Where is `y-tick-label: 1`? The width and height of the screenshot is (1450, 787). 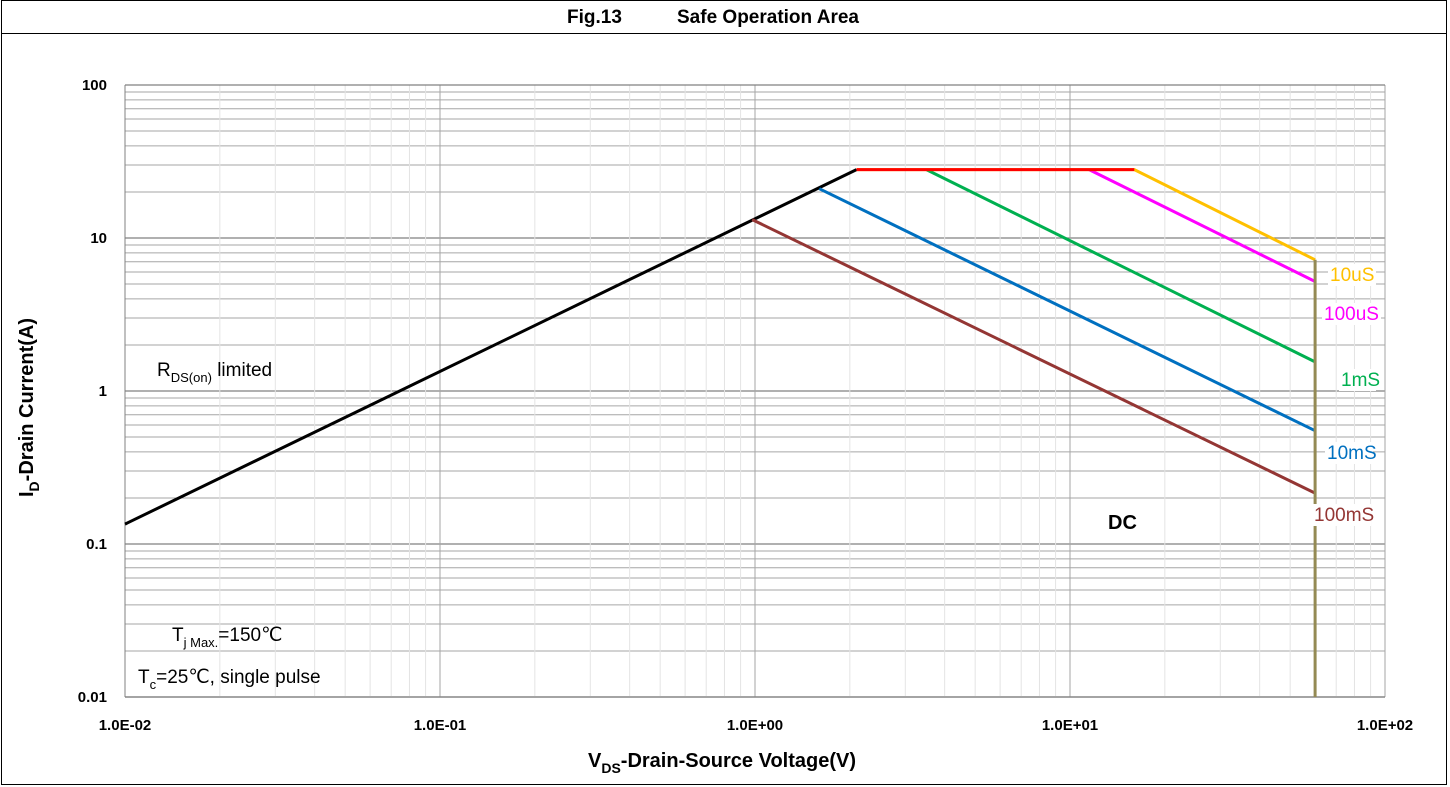
y-tick-label: 1 is located at coordinates (103, 391).